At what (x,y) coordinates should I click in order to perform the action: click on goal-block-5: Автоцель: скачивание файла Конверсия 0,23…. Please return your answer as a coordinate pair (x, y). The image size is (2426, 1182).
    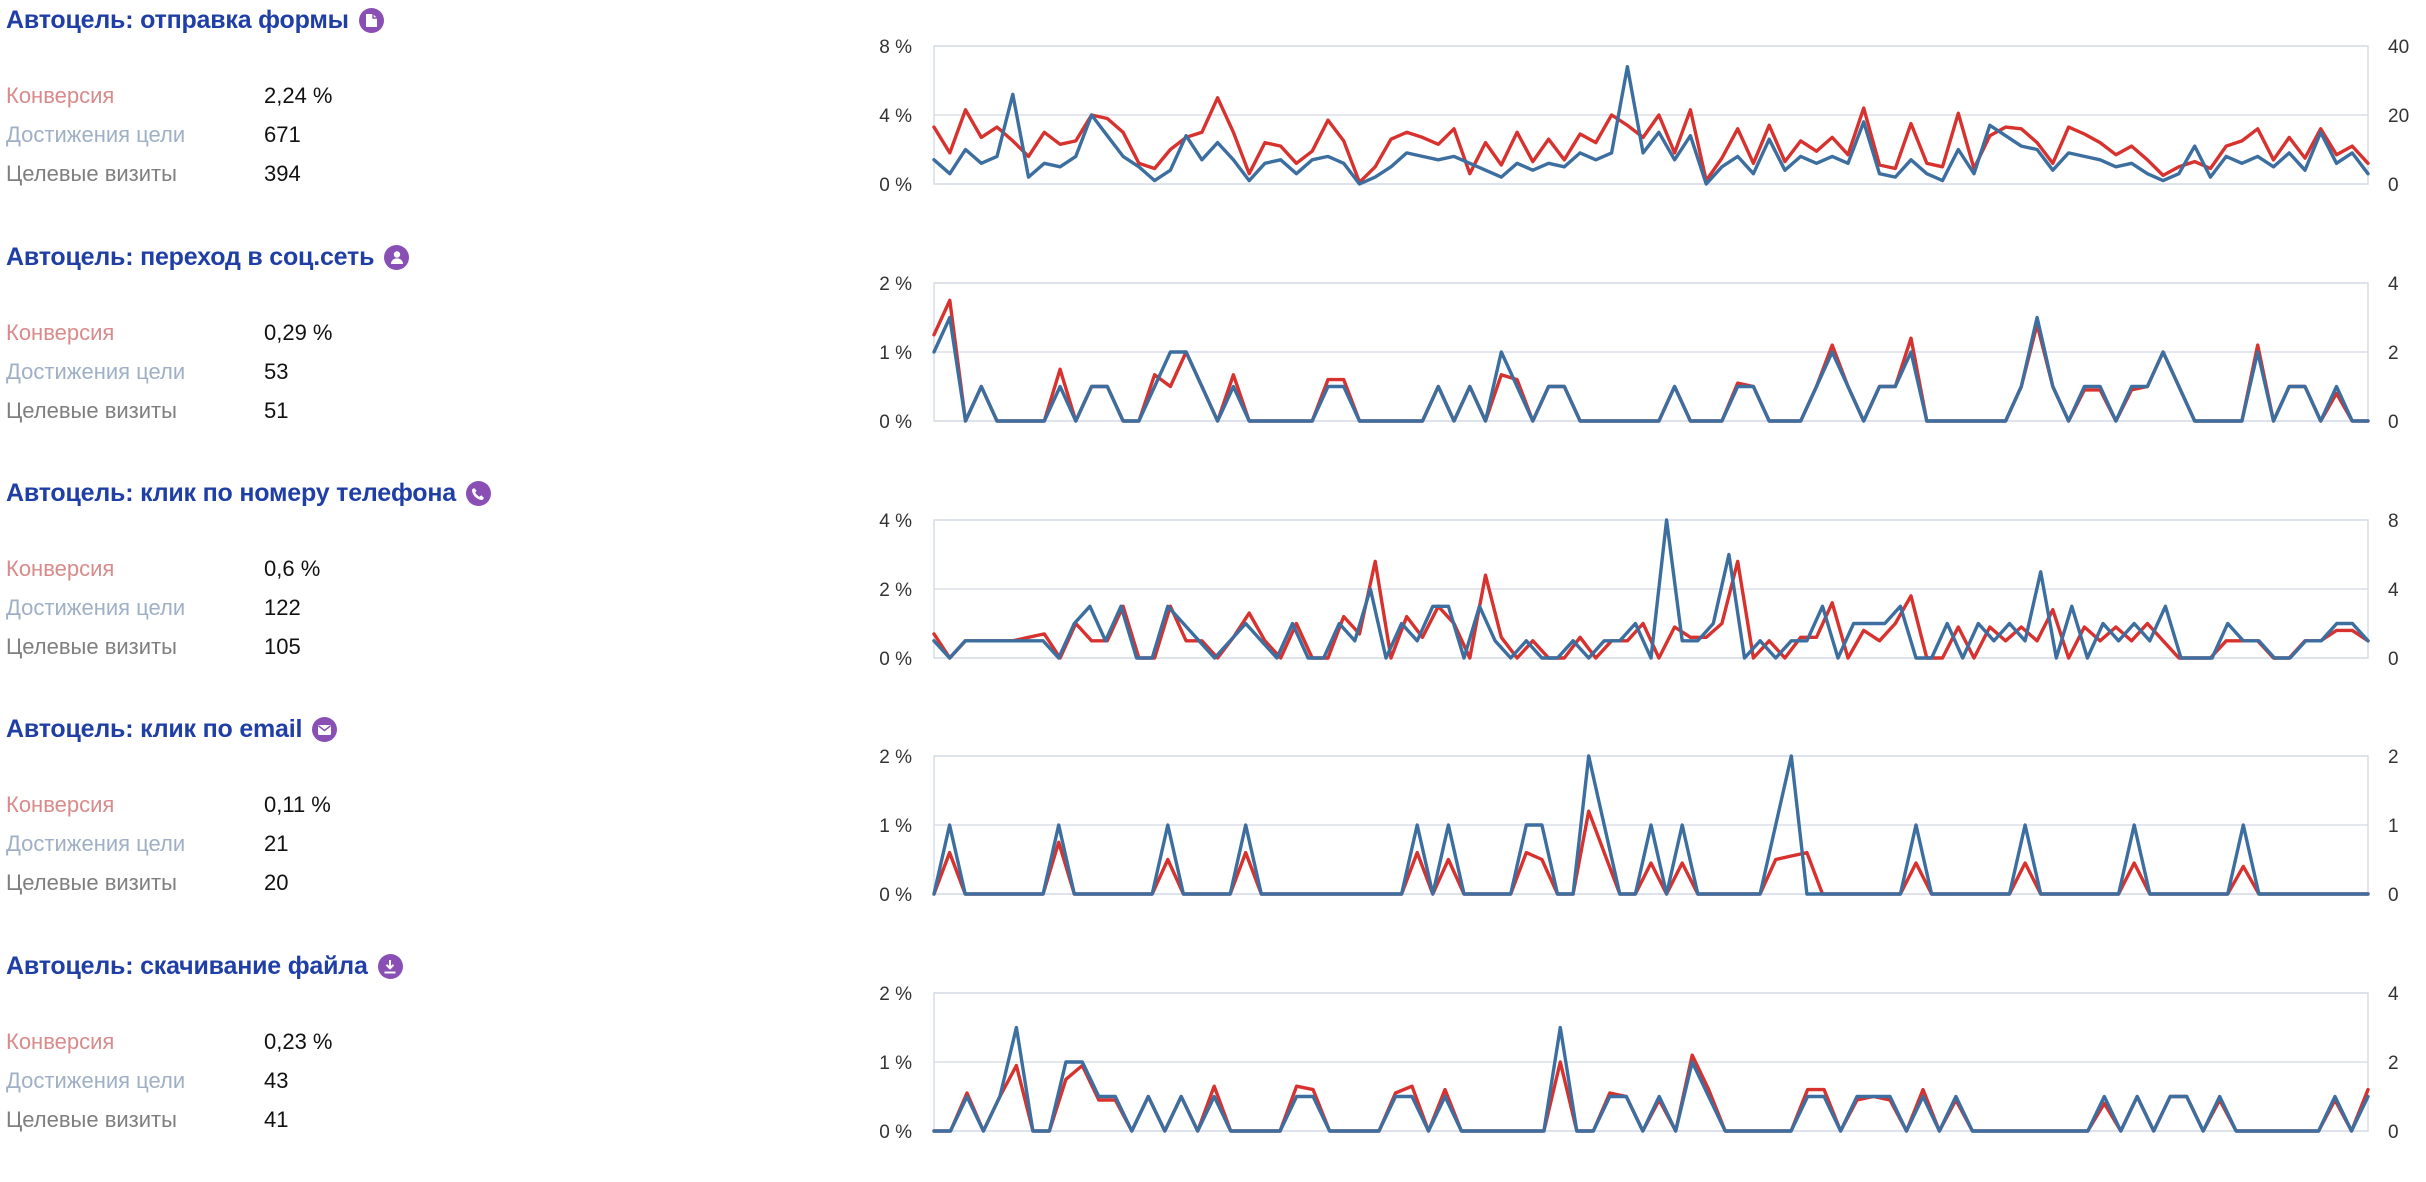
    Looking at the image, I should click on (446, 1067).